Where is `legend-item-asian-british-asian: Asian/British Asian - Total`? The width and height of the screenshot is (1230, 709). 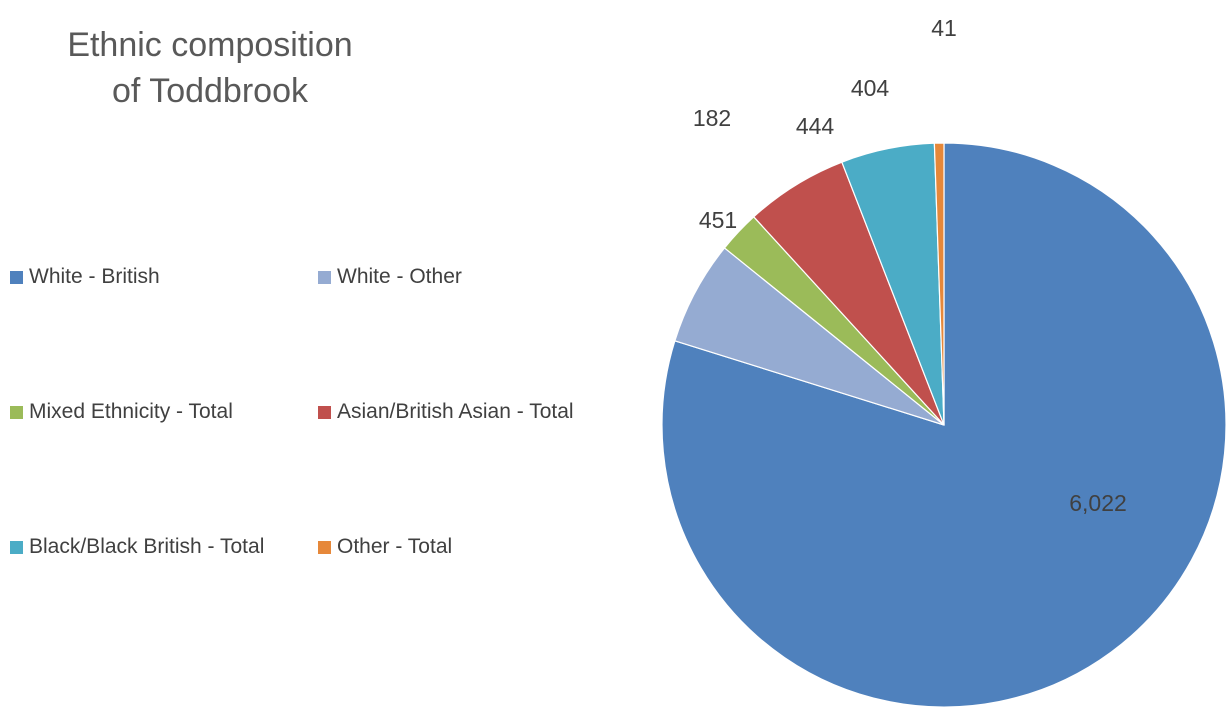
legend-item-asian-british-asian: Asian/British Asian - Total is located at coordinates (446, 464).